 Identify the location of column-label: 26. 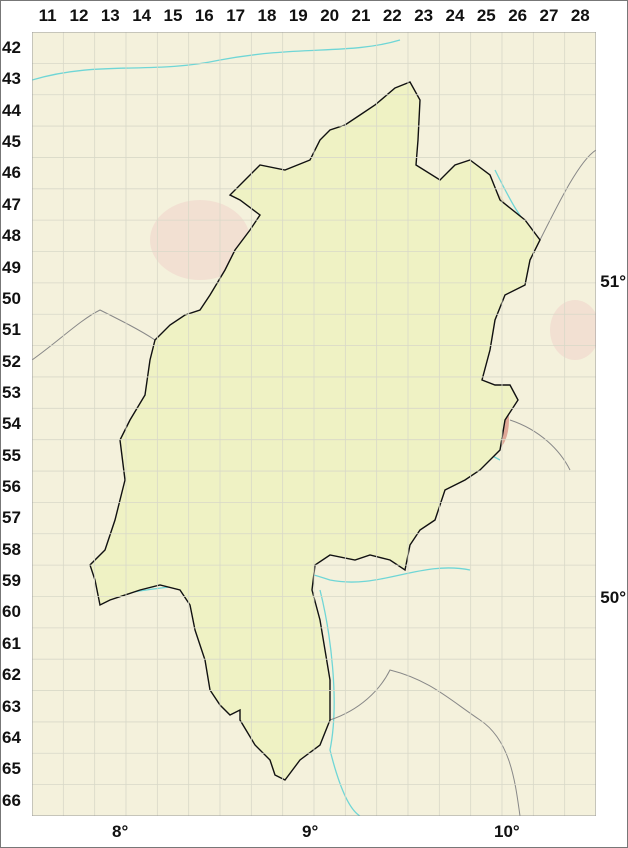
(518, 15).